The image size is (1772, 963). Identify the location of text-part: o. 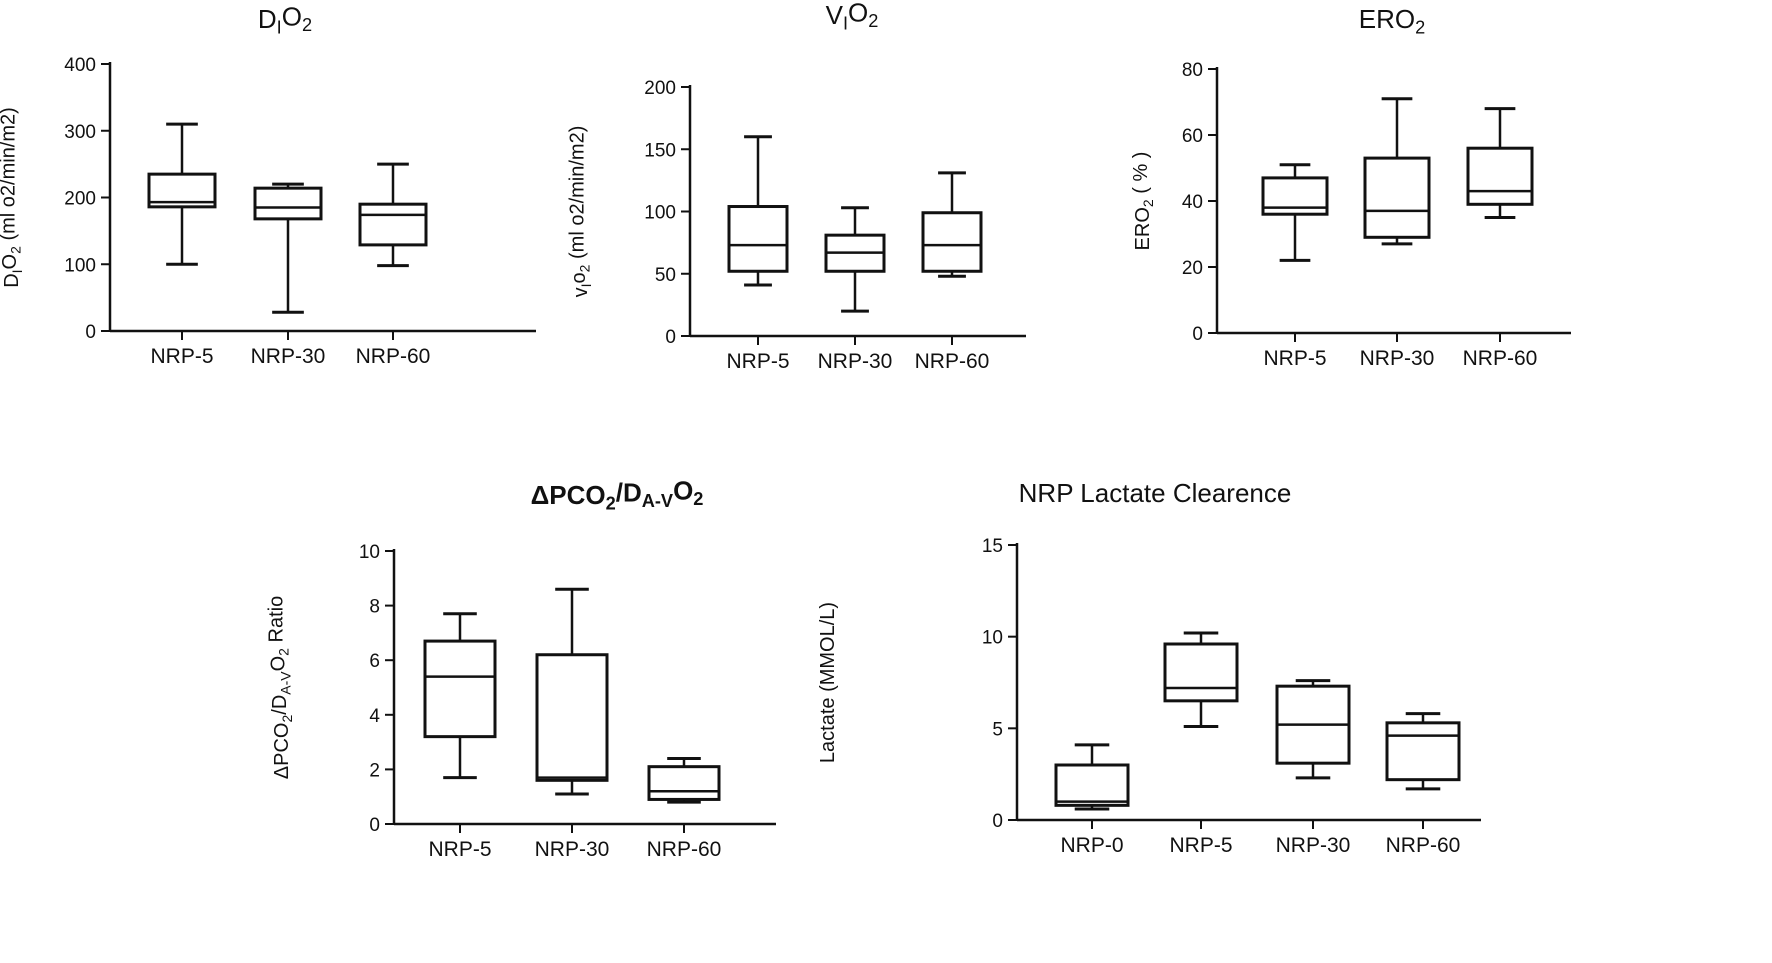
(579, 277).